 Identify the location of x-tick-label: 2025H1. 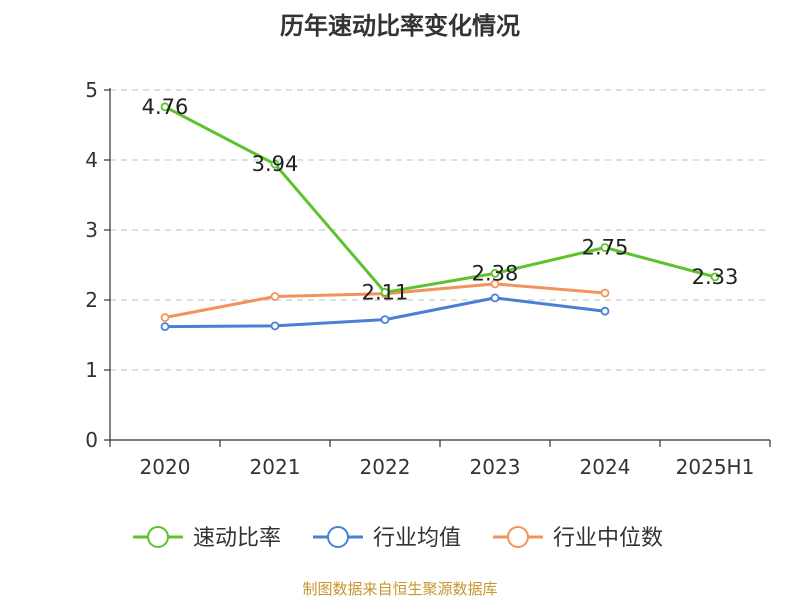
(715, 467).